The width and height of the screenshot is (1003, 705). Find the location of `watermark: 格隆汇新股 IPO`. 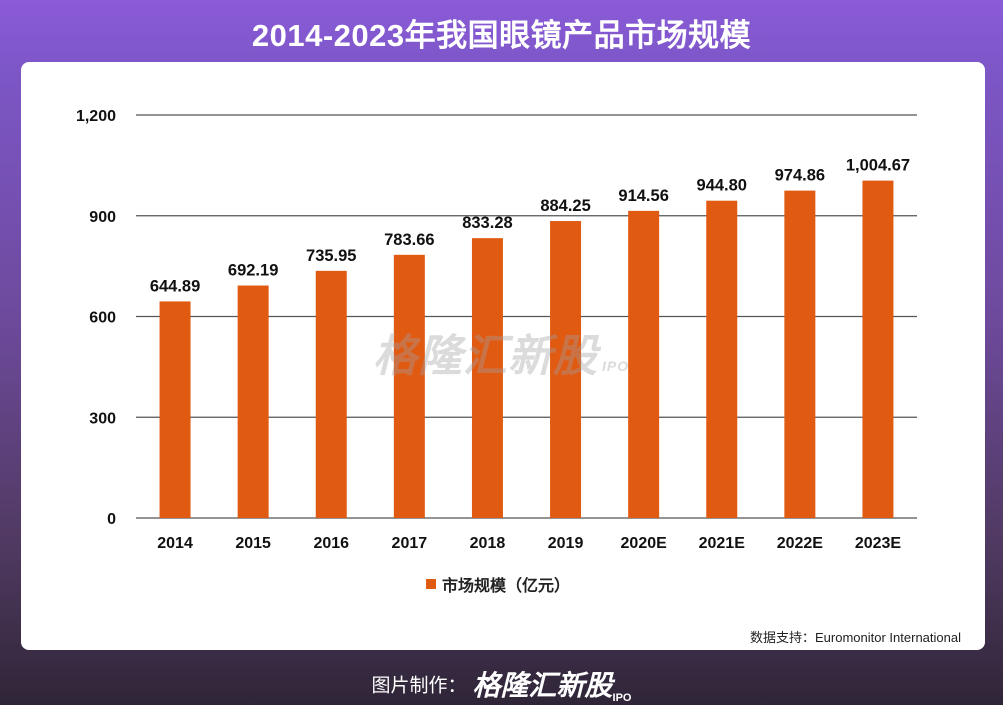

watermark: 格隆汇新股 IPO is located at coordinates (501, 352).